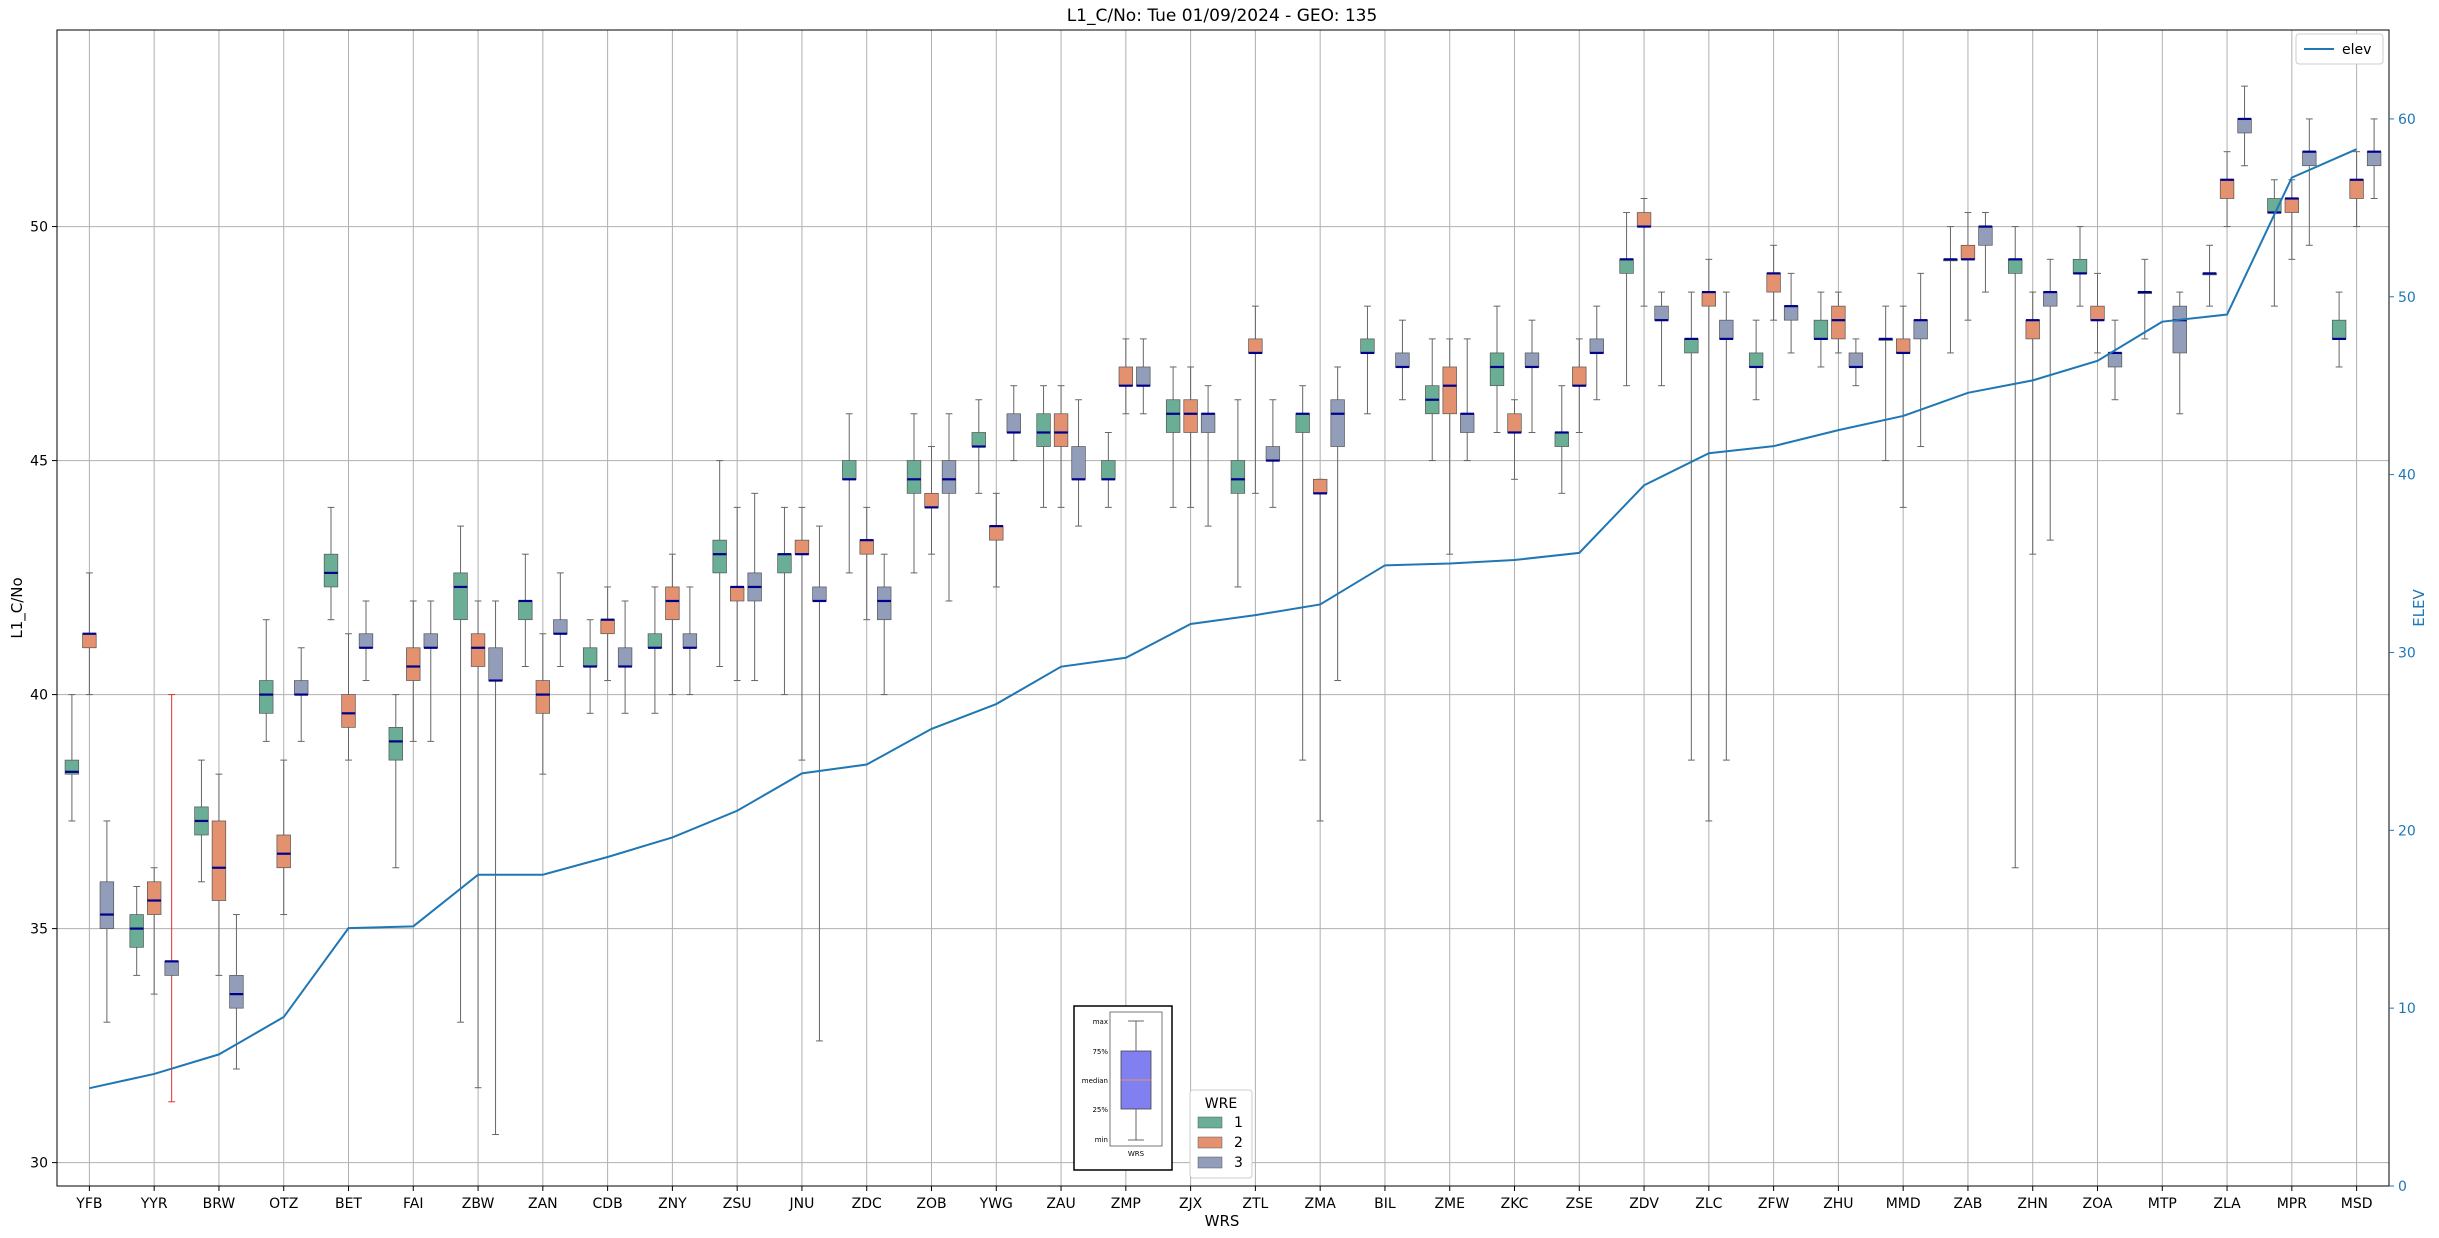  Describe the element at coordinates (866, 563) in the screenshot. I see `box-2-ZDC` at that location.